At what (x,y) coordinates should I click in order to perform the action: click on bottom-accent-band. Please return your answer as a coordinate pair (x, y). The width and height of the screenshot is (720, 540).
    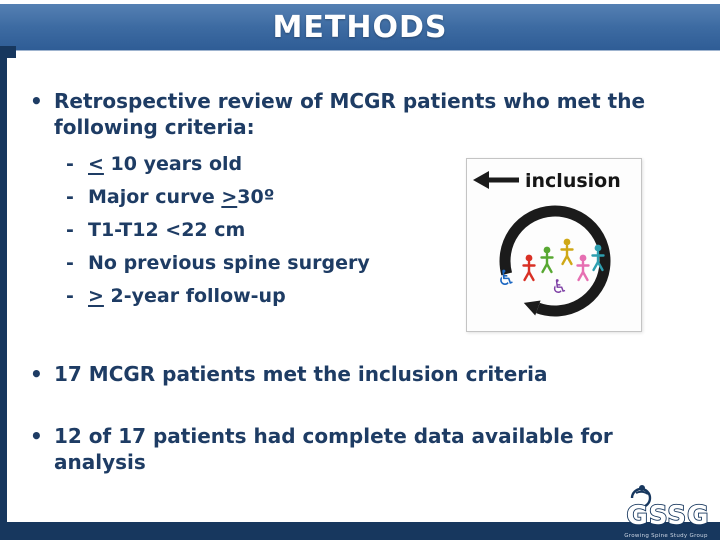
    Looking at the image, I should click on (360, 531).